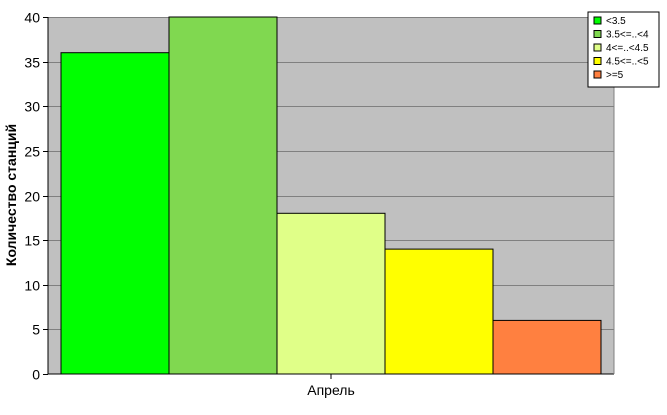 The image size is (667, 415). Describe the element at coordinates (36, 375) in the screenshot. I see `y-tick-label: 0` at that location.